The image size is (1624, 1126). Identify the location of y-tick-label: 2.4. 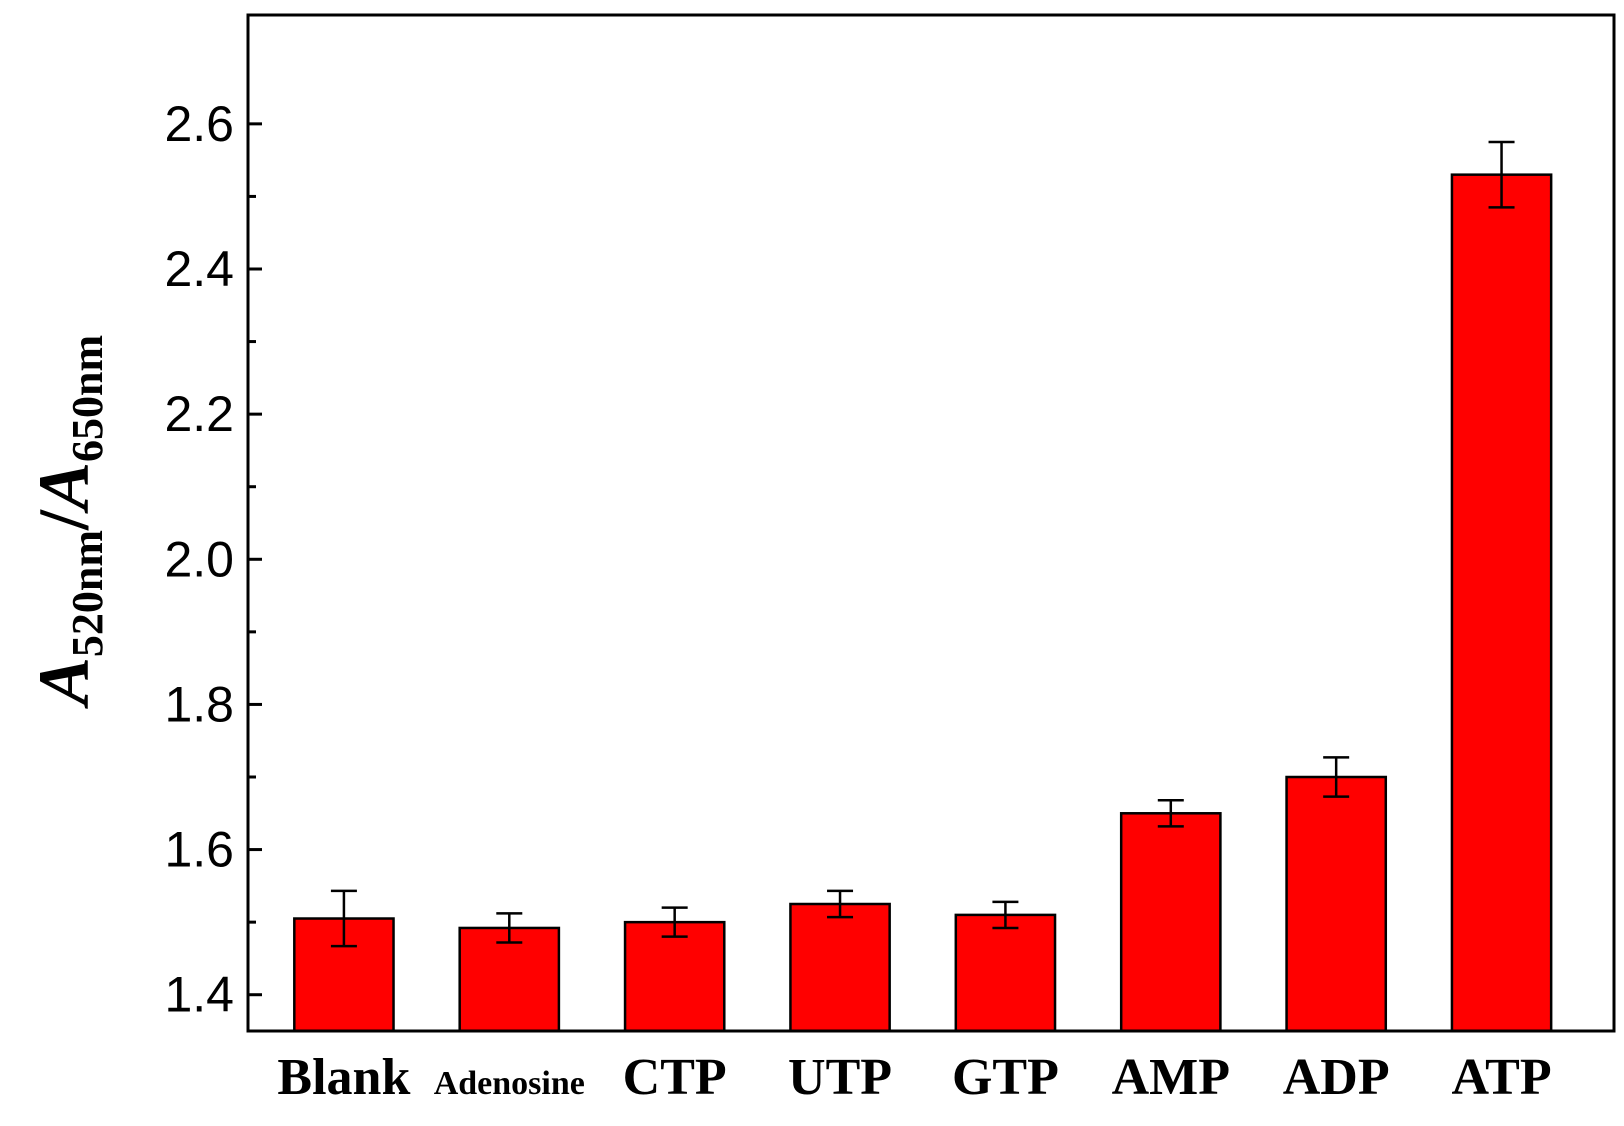
(199, 269).